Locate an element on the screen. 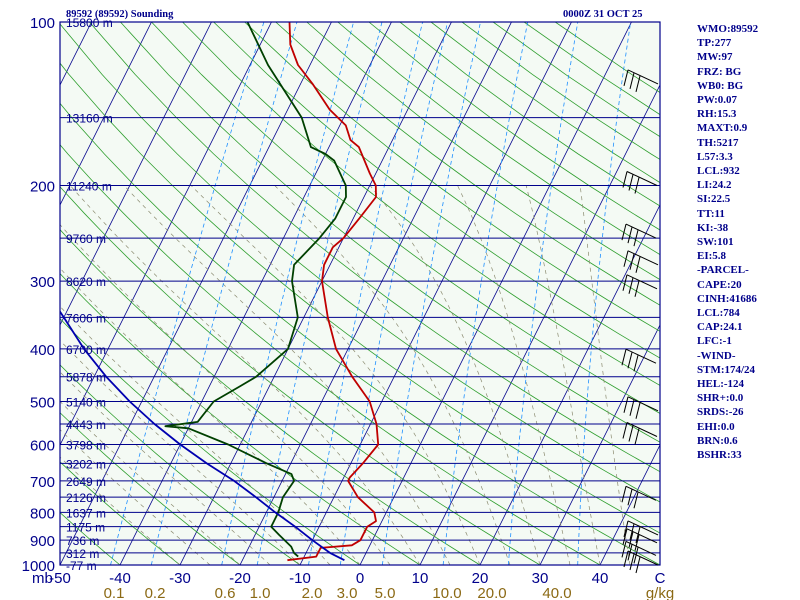 The height and width of the screenshot is (600, 800). height-label: -77 m is located at coordinates (81, 566).